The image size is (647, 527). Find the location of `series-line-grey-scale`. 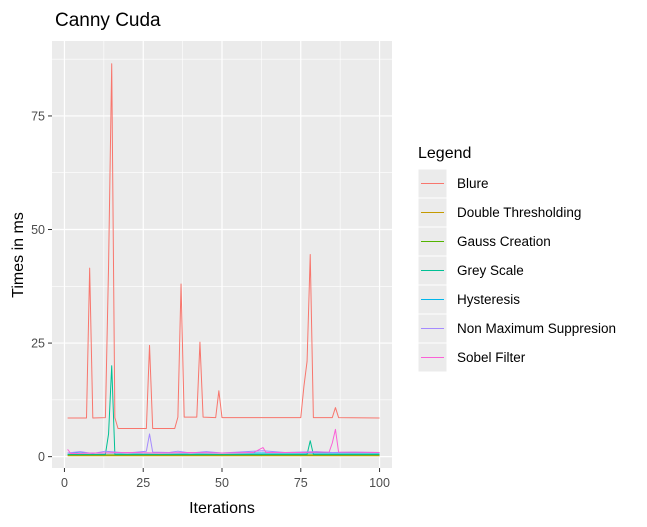

series-line-grey-scale is located at coordinates (223, 410).